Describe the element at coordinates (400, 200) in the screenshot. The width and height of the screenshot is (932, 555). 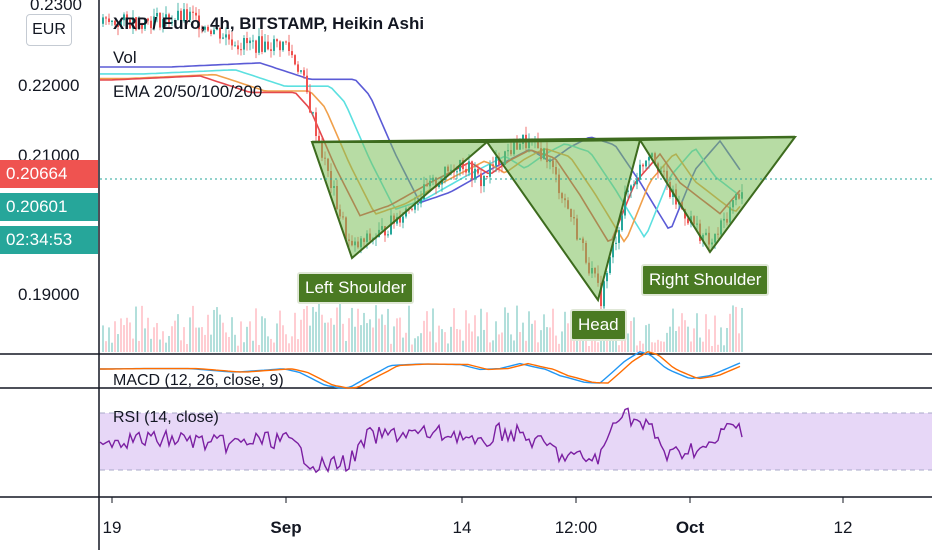
I see `left-shoulder-triangle` at that location.